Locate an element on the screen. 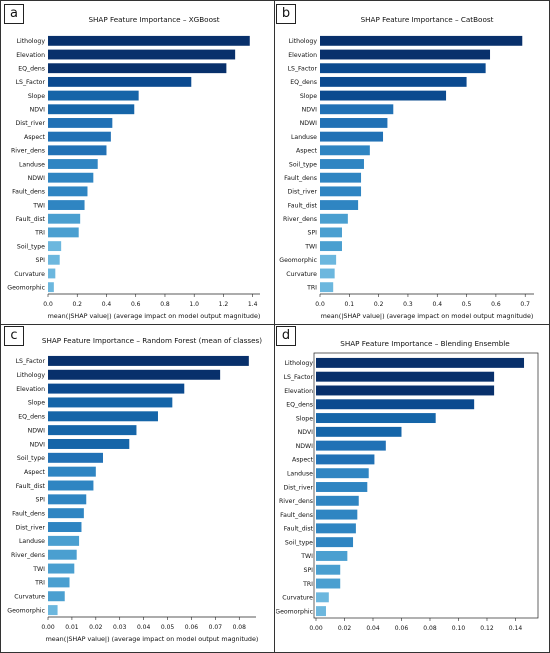  category-label: Dist_river is located at coordinates (30, 527).